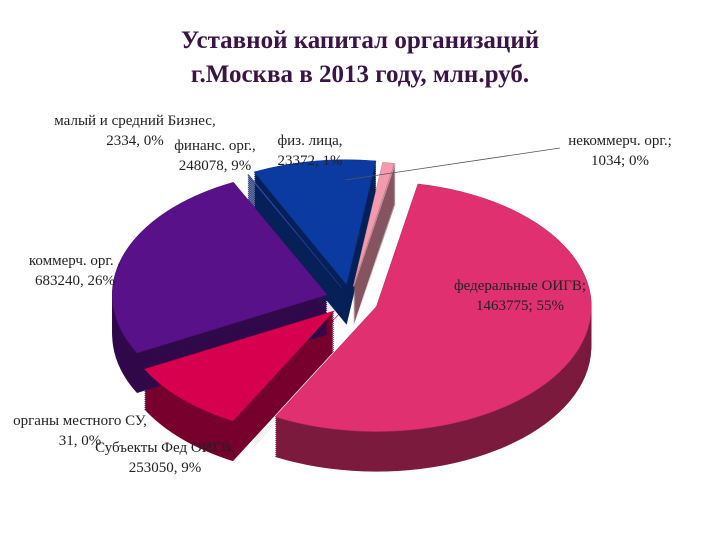  I want to click on label-value: 2334,, so click(123, 141).